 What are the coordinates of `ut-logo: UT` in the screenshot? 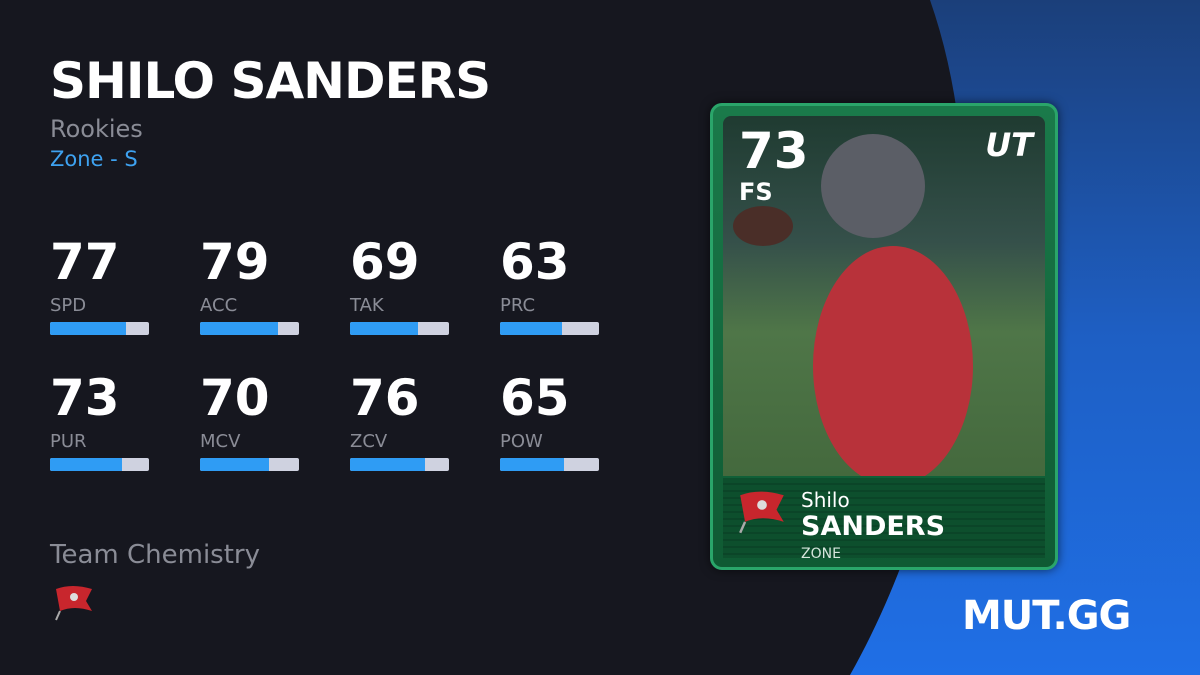 It's located at (1009, 145).